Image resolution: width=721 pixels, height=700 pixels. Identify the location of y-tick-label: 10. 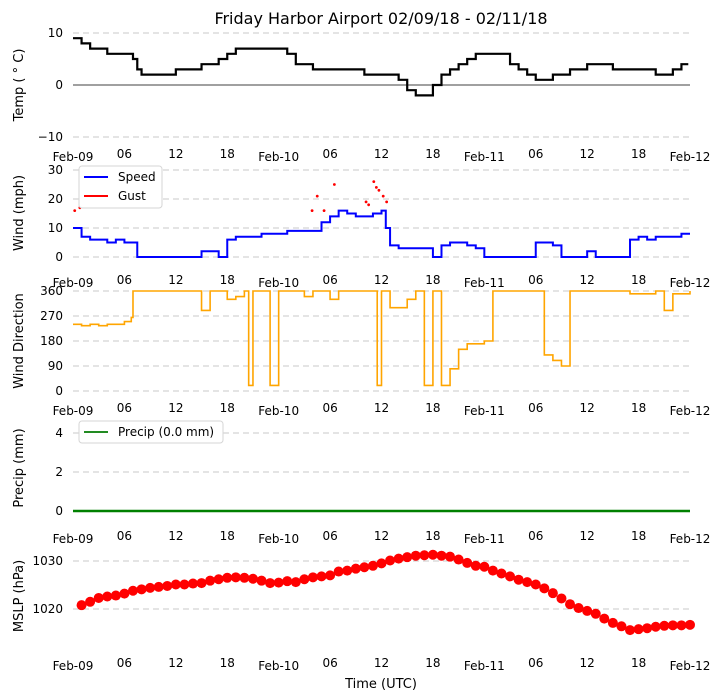
(55, 33).